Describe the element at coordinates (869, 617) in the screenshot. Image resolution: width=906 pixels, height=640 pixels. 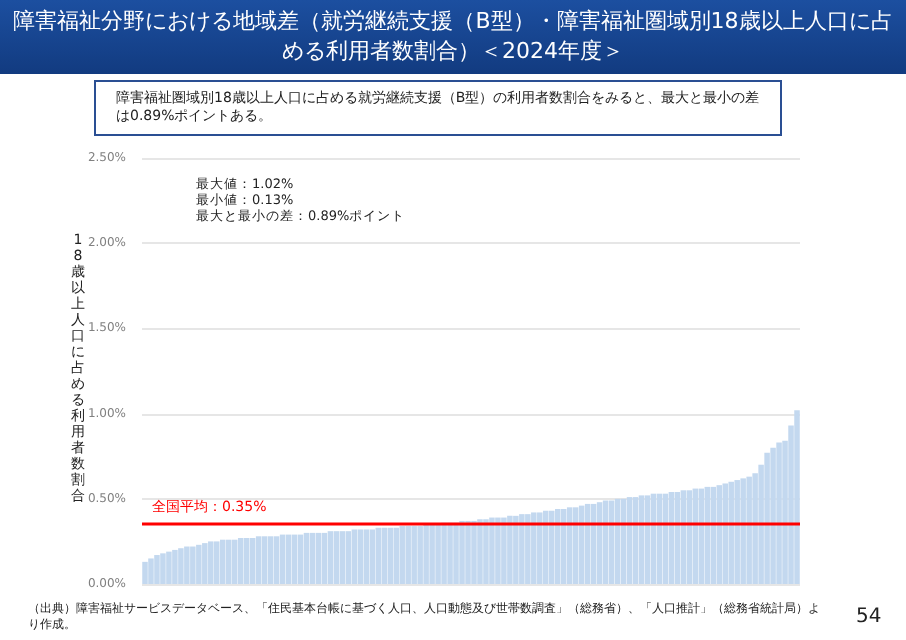
I see `text: 54` at that location.